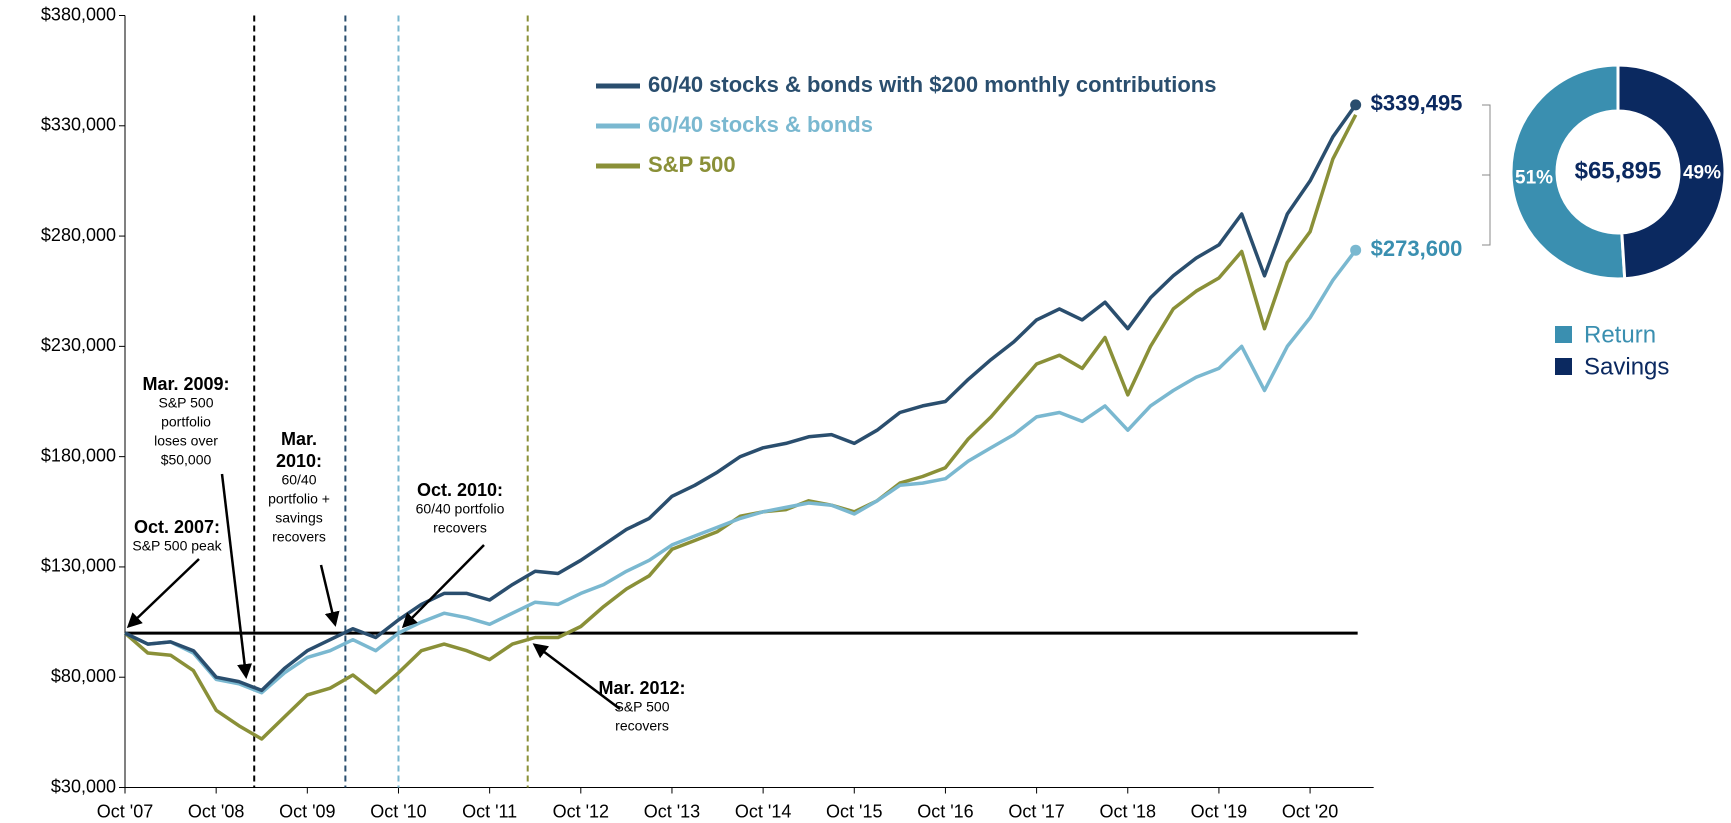 Image resolution: width=1731 pixels, height=823 pixels. I want to click on x-tick-label: Oct '18, so click(1128, 811).